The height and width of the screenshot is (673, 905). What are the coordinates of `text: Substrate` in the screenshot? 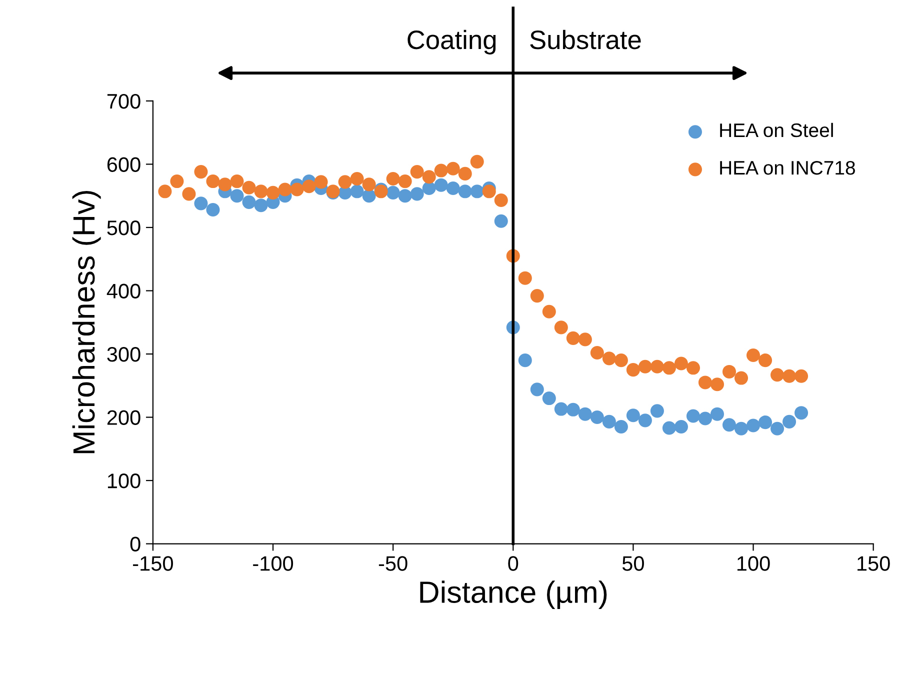 It's located at (585, 40).